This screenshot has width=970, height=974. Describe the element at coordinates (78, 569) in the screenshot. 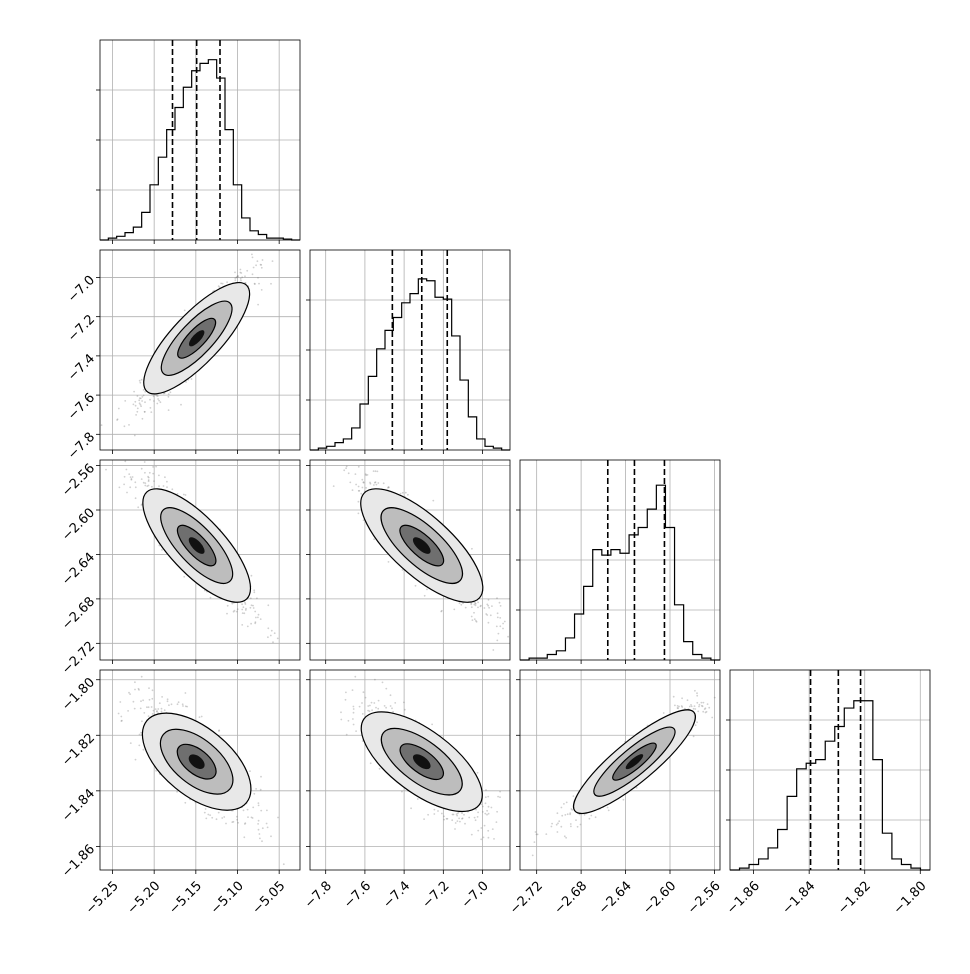

I see `y-tick-label: −2.64` at that location.